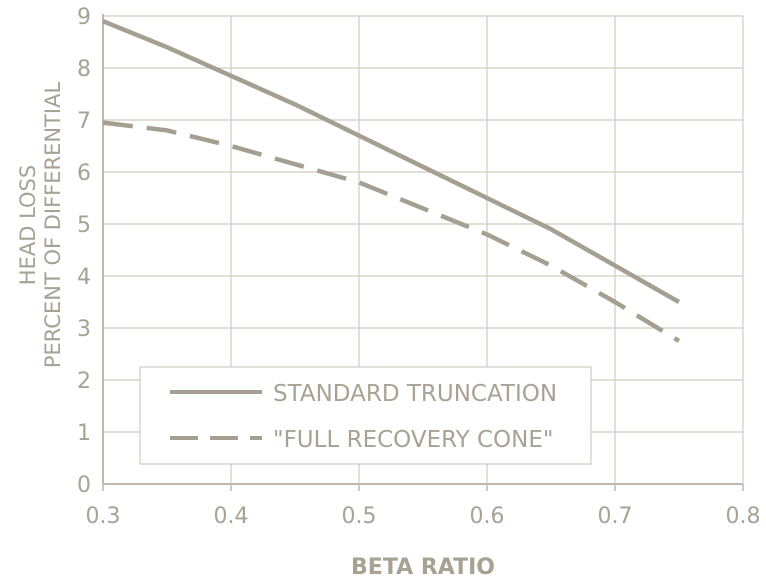 This screenshot has width=766, height=585. I want to click on y-tick-label-0: 0, so click(84, 485).